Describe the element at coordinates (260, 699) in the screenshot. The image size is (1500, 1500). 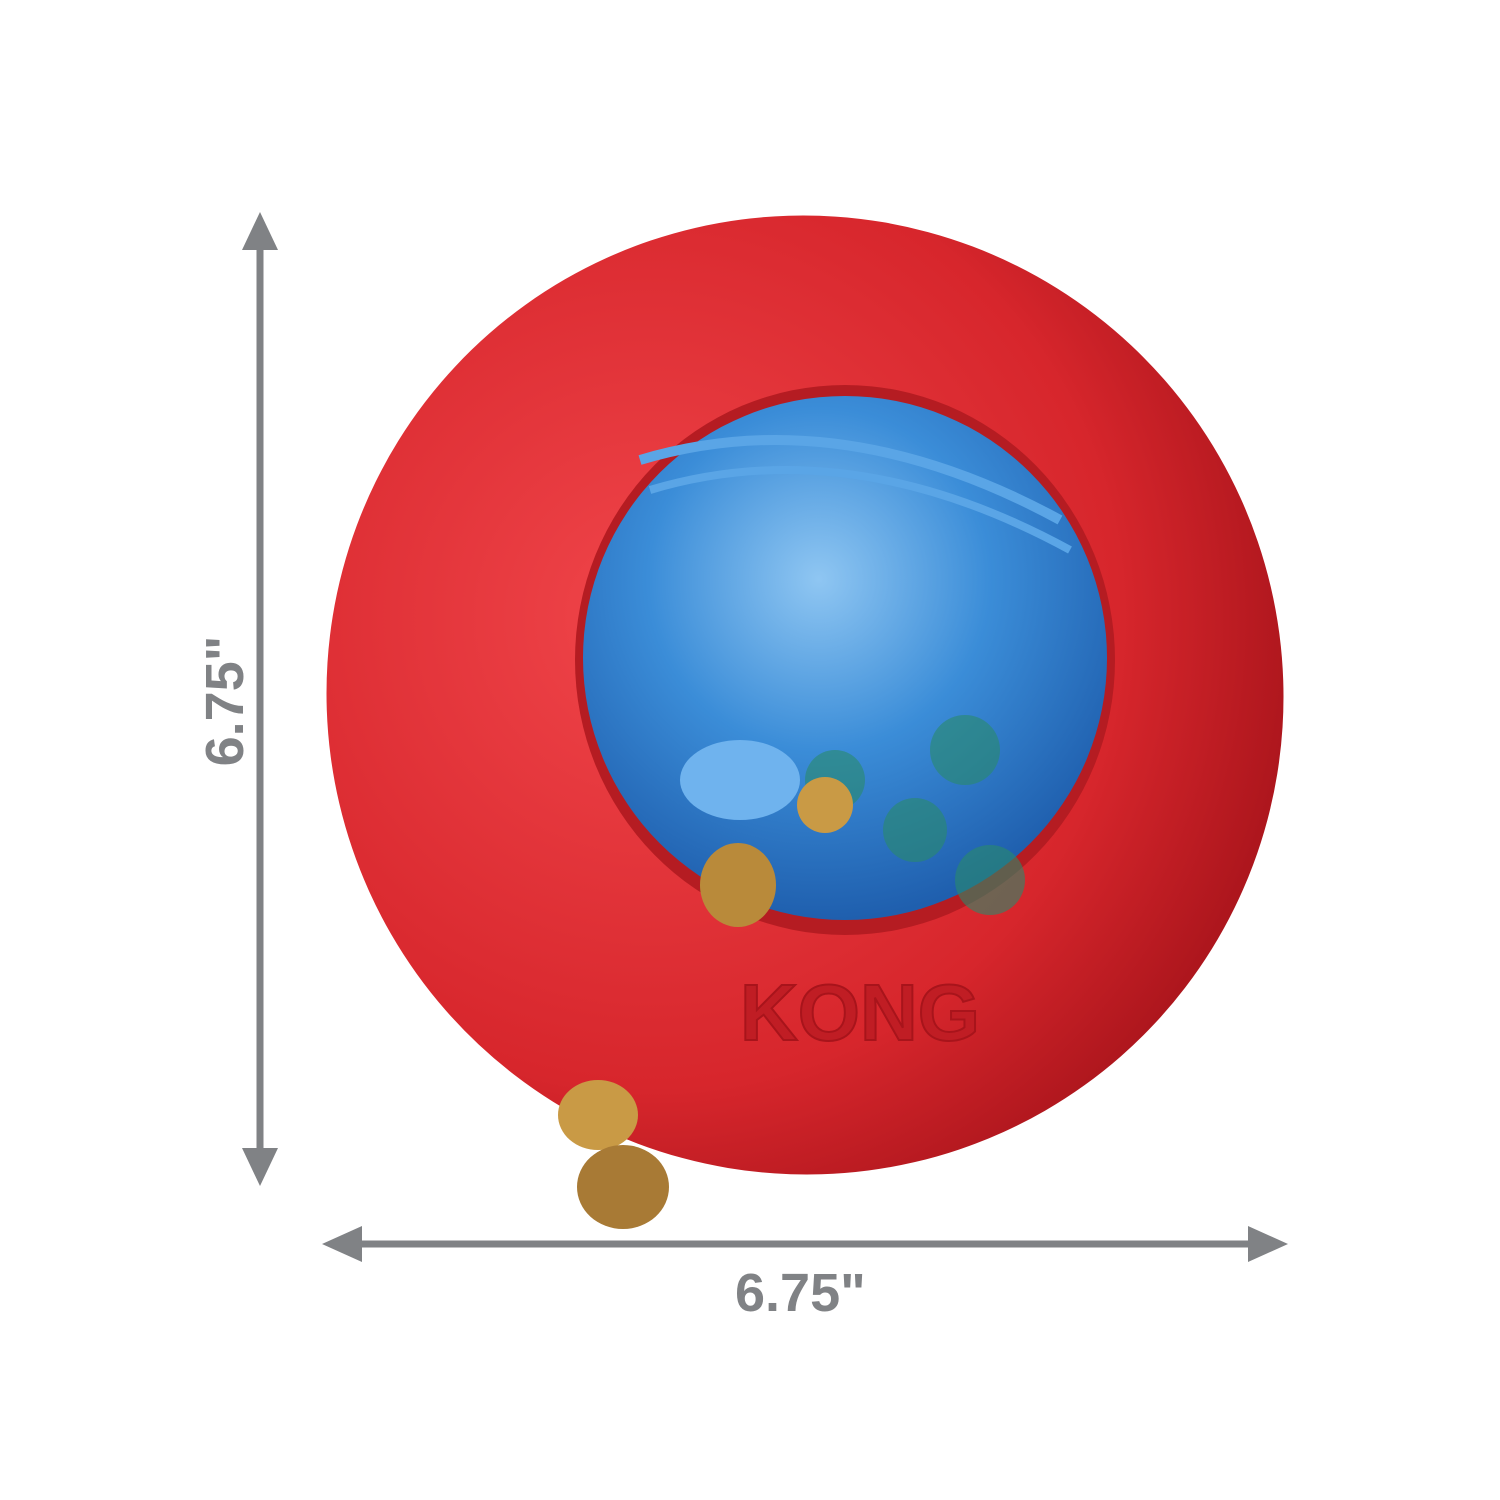
I see `height-arrow` at that location.